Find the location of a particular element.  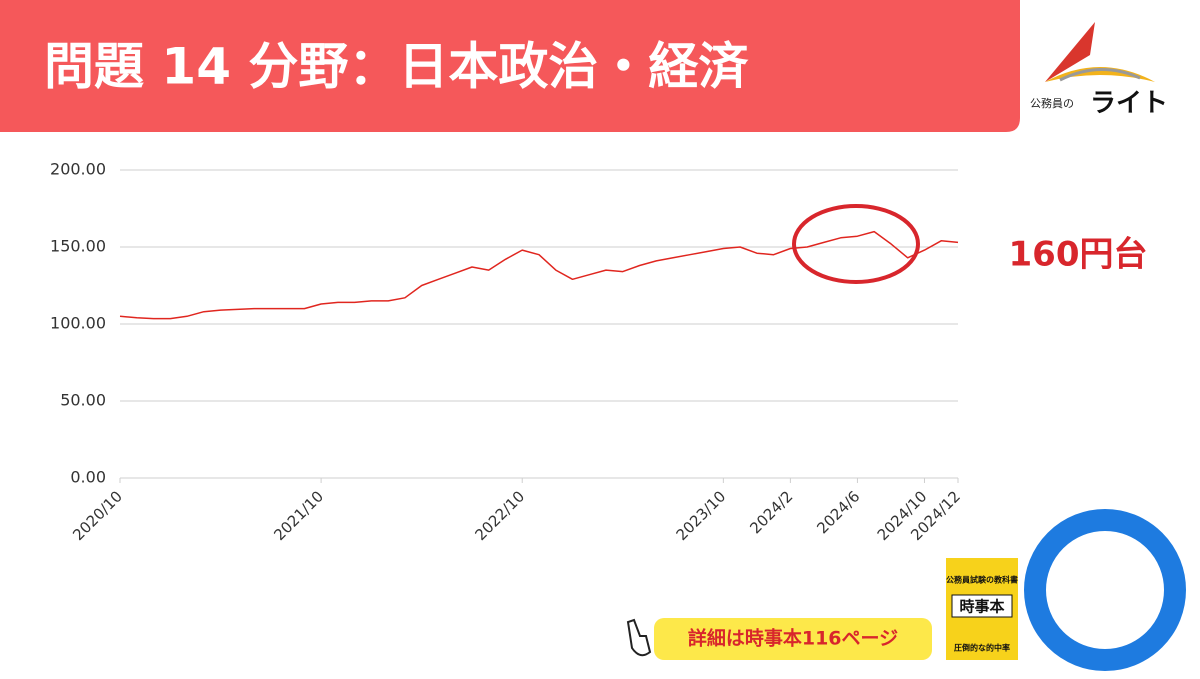

book-title: 時事本 is located at coordinates (981, 607).